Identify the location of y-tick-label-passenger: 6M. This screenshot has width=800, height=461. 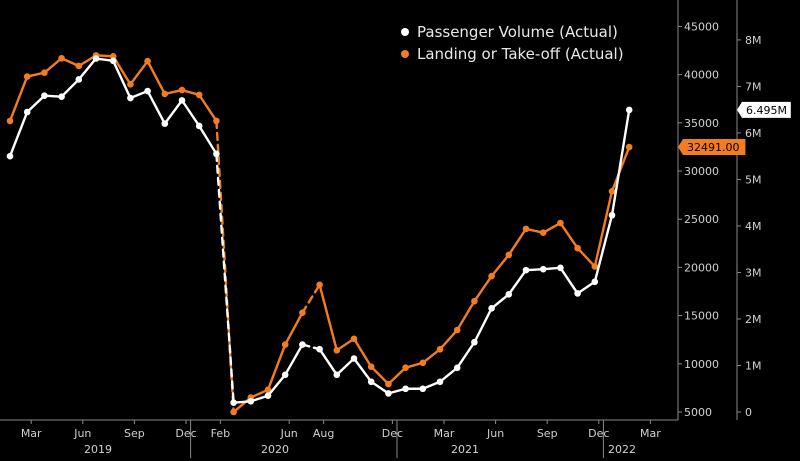
(753, 133).